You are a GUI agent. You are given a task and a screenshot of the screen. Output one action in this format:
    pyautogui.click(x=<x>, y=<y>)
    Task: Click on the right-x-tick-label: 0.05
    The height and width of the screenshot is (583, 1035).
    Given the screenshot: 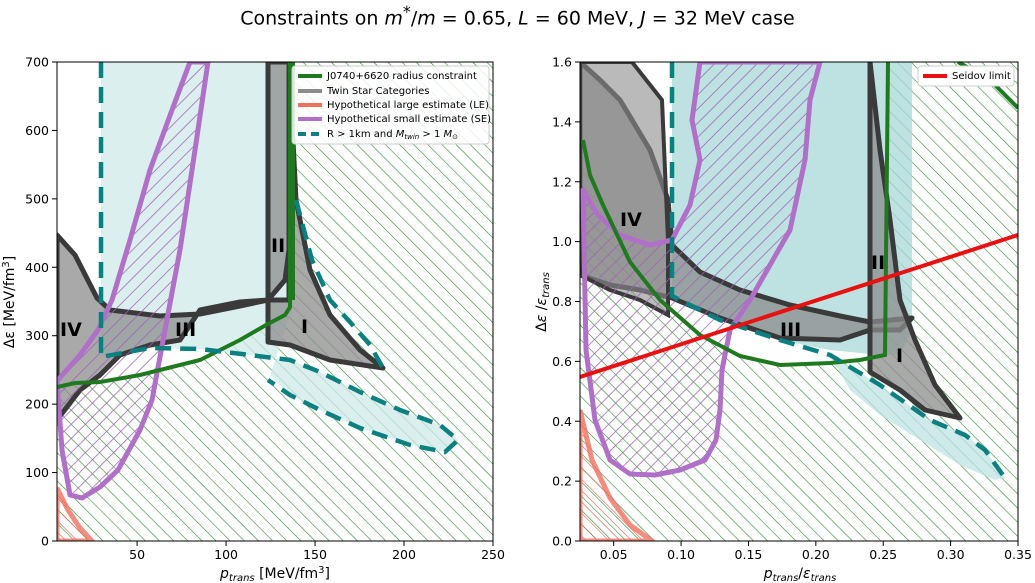 What is the action you would take?
    pyautogui.click(x=614, y=554)
    